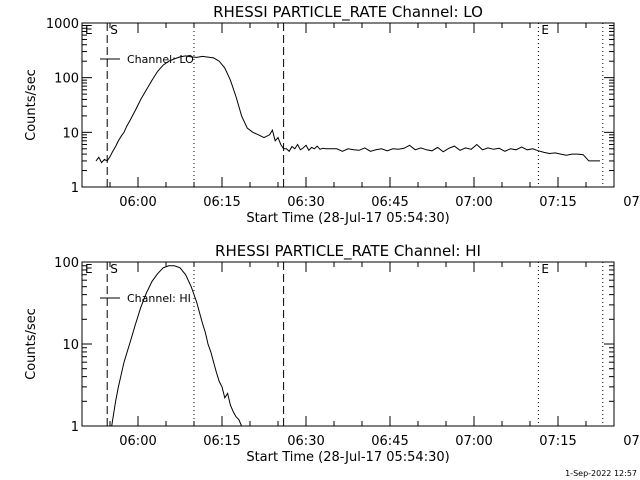 The height and width of the screenshot is (480, 640). Describe the element at coordinates (160, 59) in the screenshot. I see `legend-label: Channel: LO` at that location.